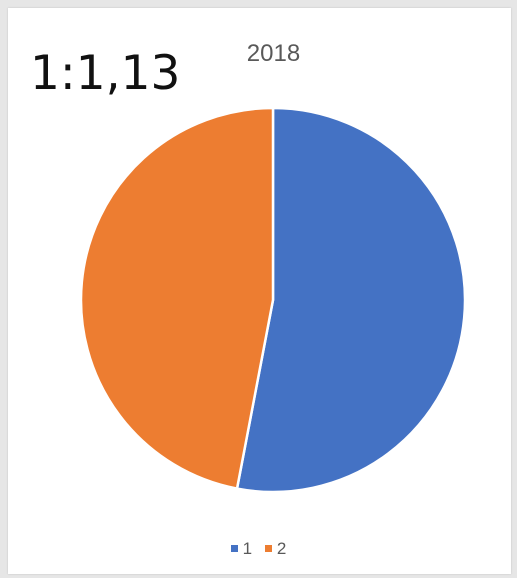  I want to click on legend-item-1: 1, so click(241, 548).